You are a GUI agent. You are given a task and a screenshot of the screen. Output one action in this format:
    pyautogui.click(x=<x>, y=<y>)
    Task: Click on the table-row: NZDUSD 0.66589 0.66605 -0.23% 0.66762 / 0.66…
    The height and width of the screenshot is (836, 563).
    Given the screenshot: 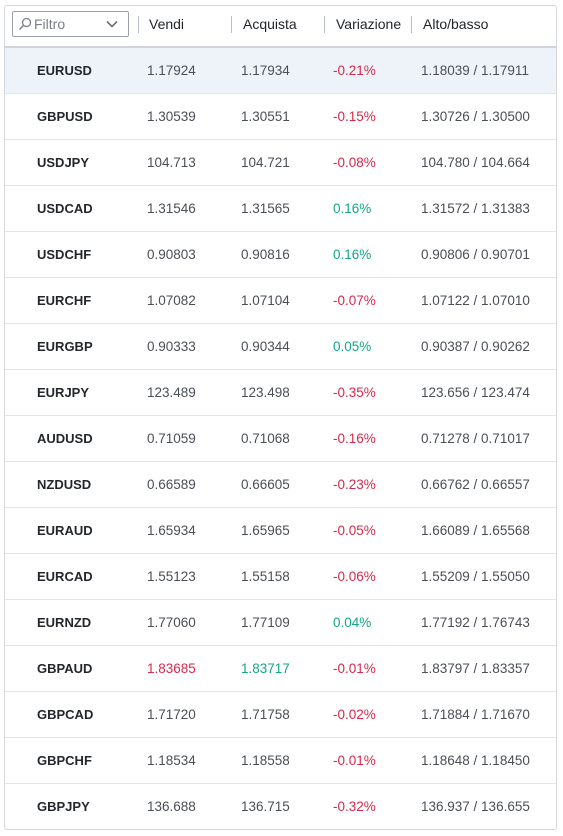 What is the action you would take?
    pyautogui.click(x=280, y=485)
    